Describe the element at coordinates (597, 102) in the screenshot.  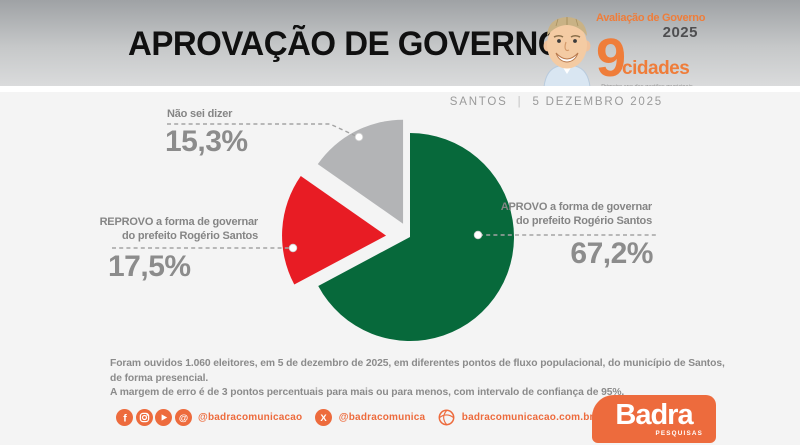
I see `date-label: 5 DEZEMBRO 2025` at that location.